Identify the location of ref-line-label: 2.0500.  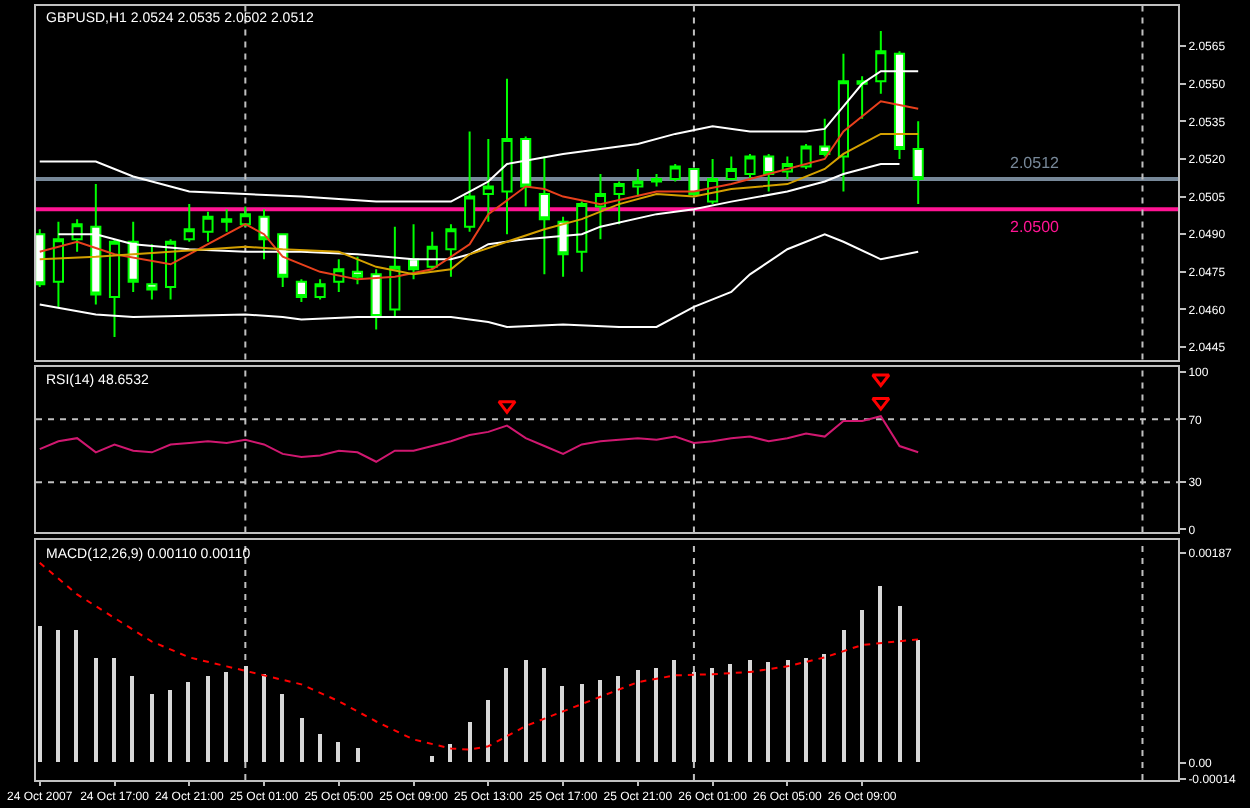
(1035, 227).